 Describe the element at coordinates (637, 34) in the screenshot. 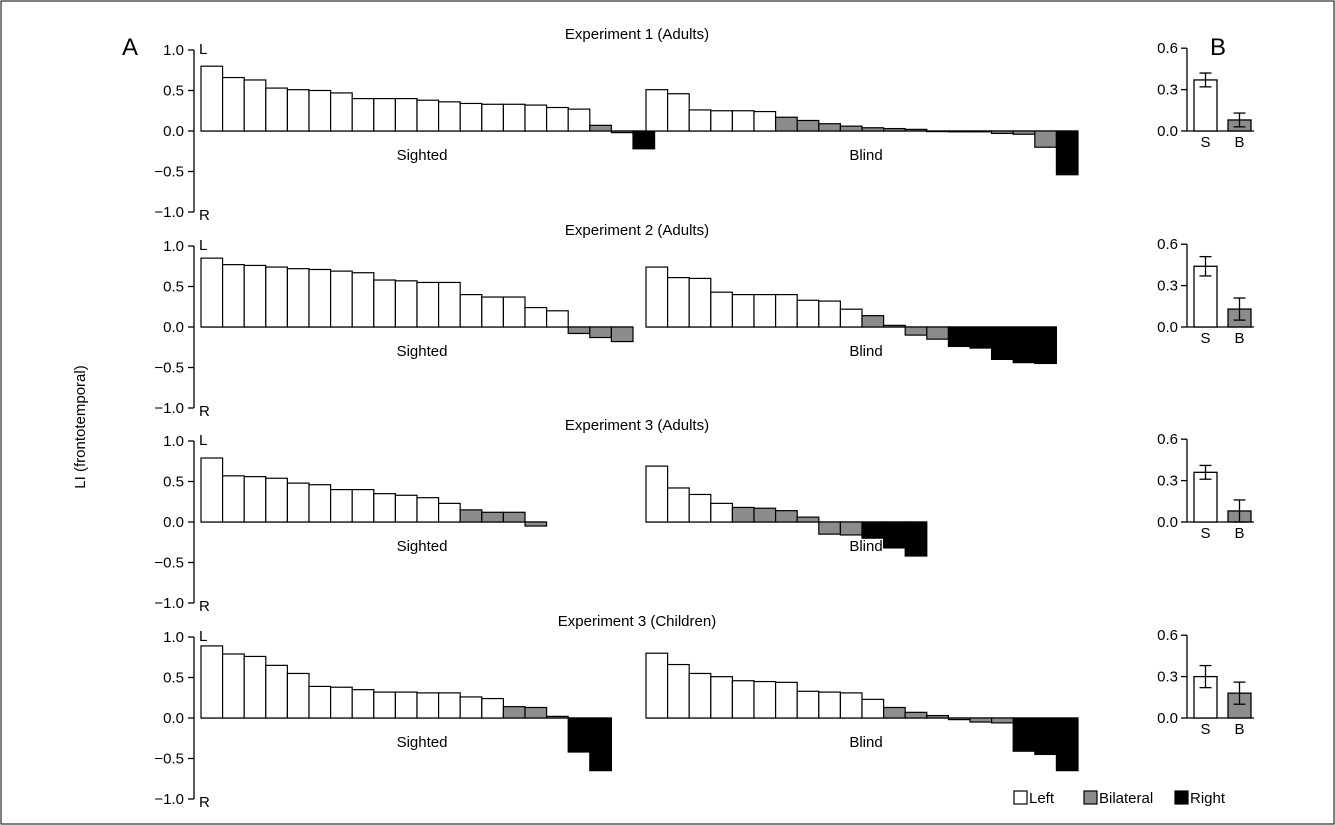

I see `panel-title: Experiment 1 (Adults)` at that location.